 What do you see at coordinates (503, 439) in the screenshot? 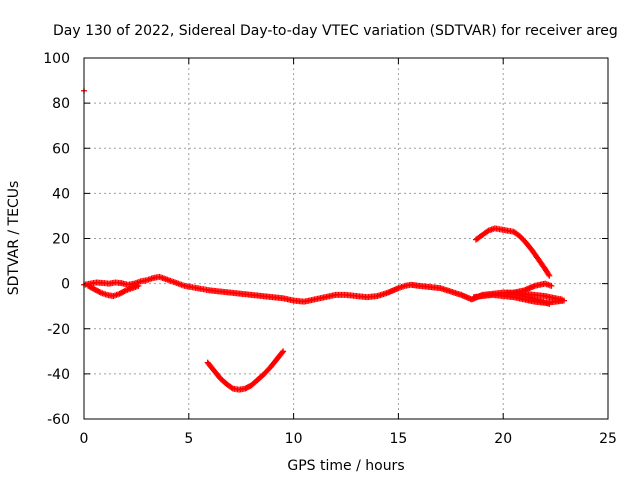
I see `x-tick-label: 20` at bounding box center [503, 439].